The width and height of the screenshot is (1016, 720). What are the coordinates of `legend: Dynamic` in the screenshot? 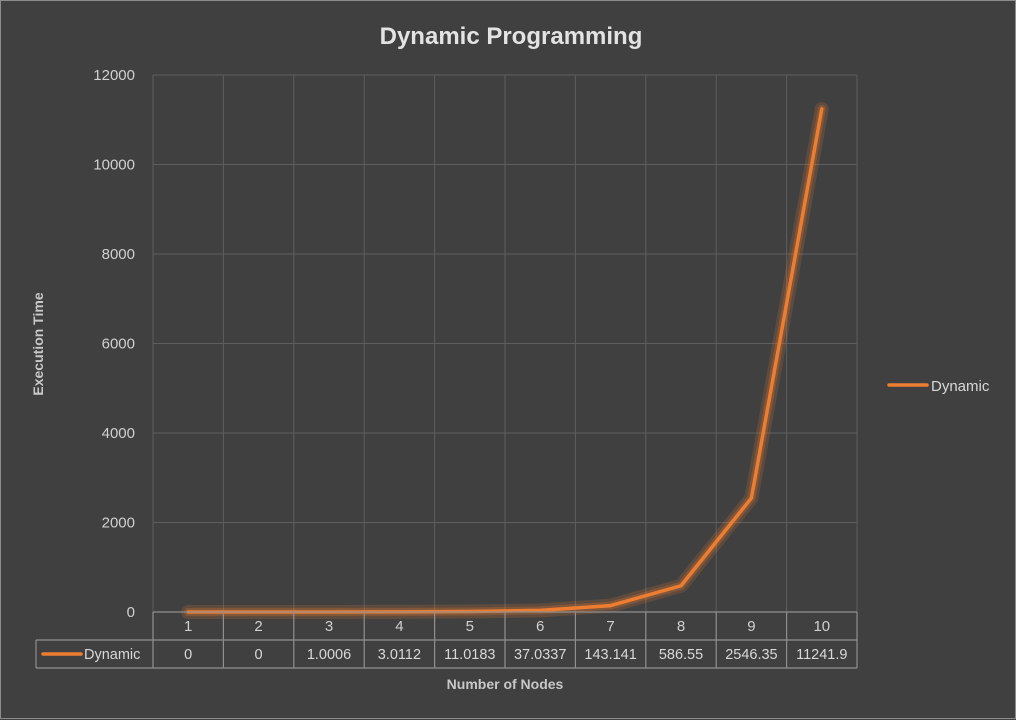 It's located at (938, 386).